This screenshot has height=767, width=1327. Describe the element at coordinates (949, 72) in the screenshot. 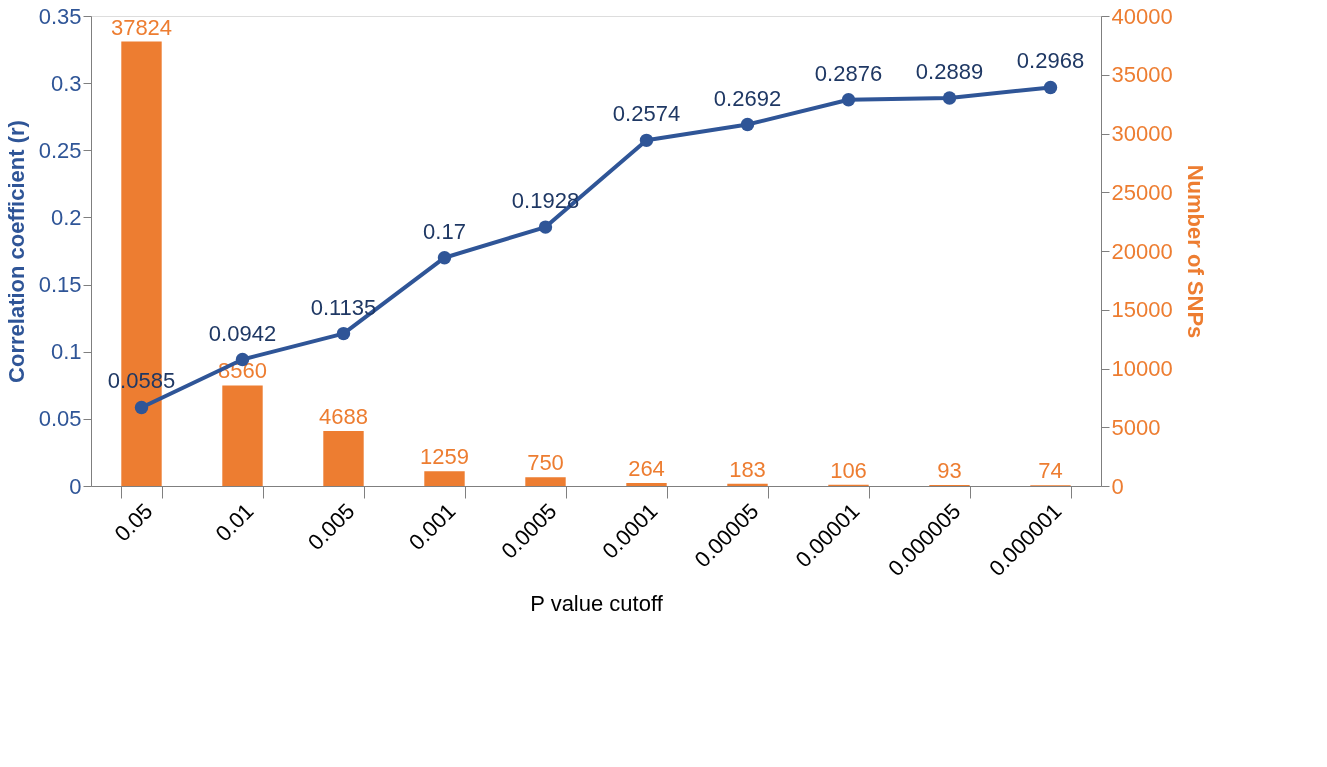

I see `data-label: 0.2889` at that location.